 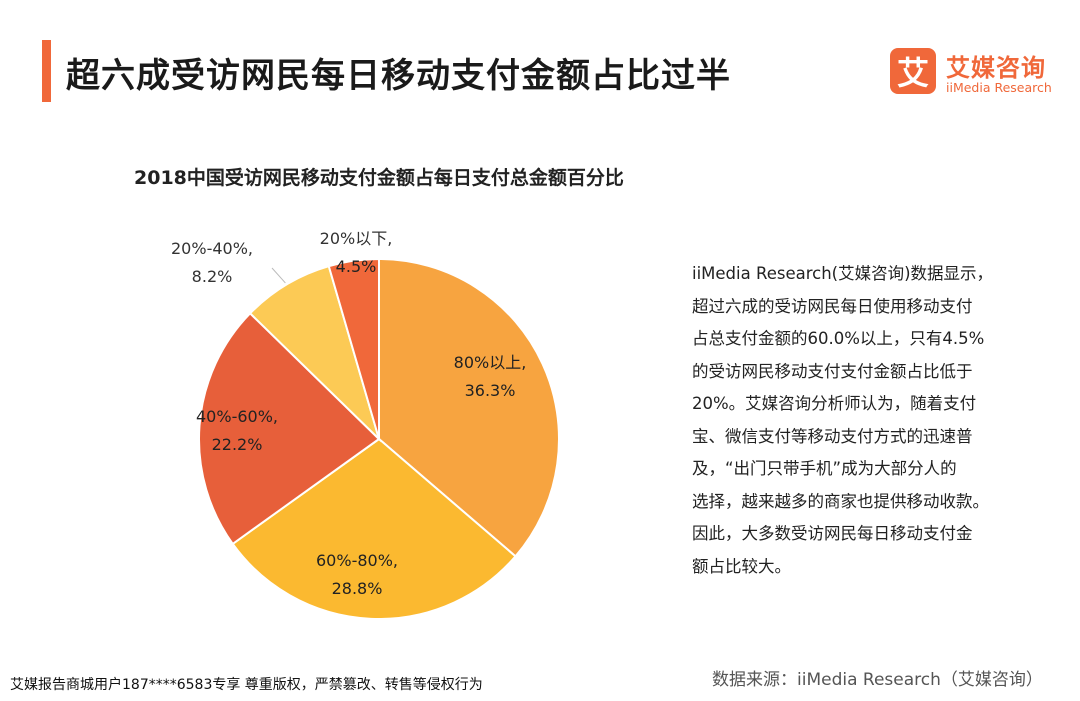 What do you see at coordinates (212, 248) in the screenshot?
I see `slice-category-label: 20%-40%,` at bounding box center [212, 248].